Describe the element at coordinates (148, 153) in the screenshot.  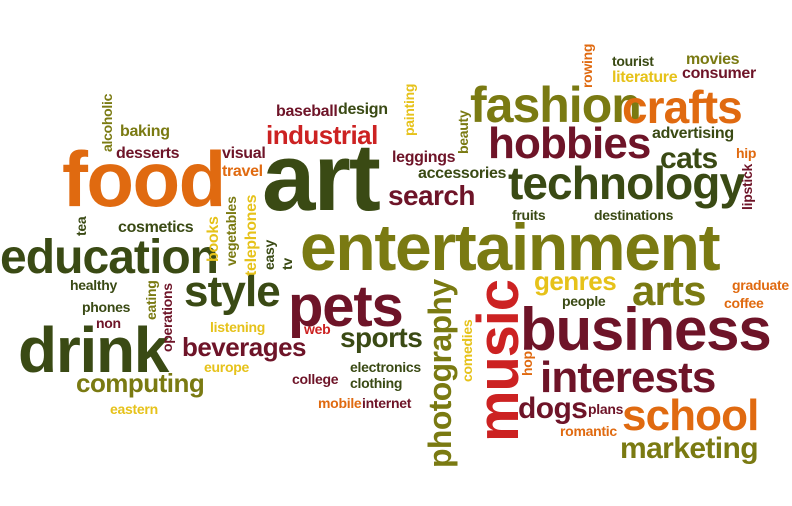
I see `word-desserts: desserts` at that location.